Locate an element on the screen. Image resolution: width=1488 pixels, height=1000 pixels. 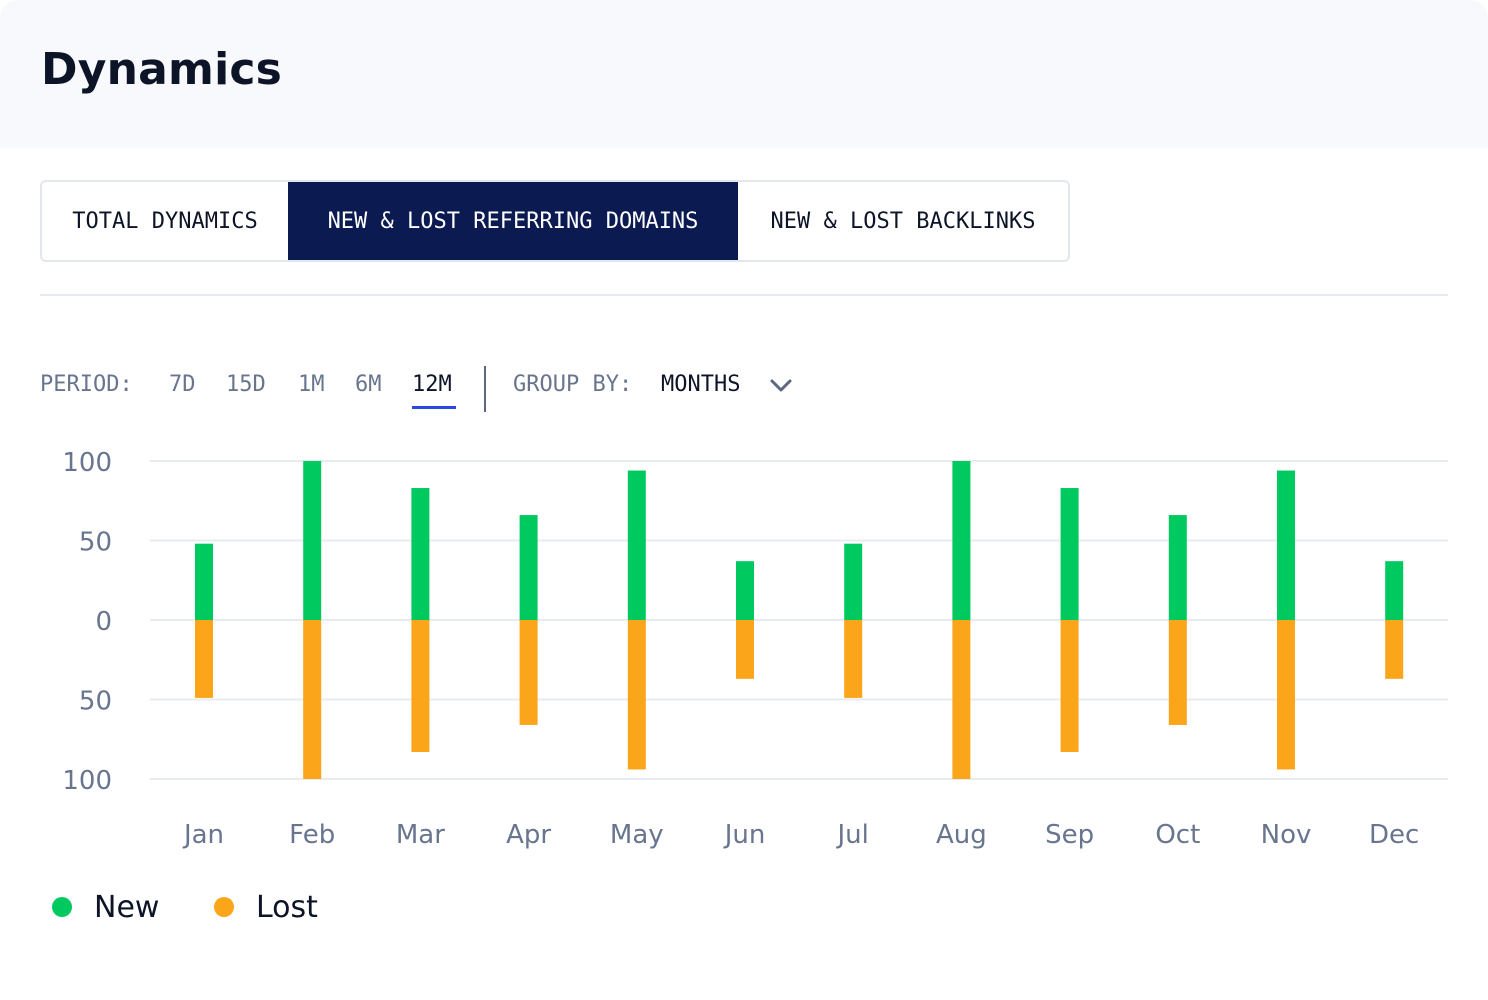
period-label: PERIOD: is located at coordinates (86, 384).